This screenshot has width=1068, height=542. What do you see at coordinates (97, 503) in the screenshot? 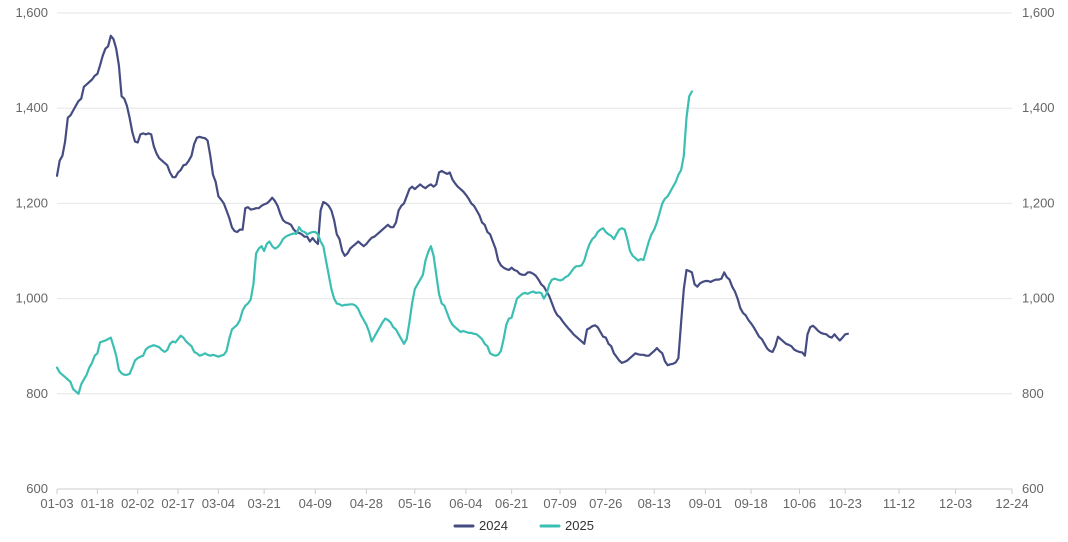
I see `x-tick-label: 01-18` at bounding box center [97, 503].